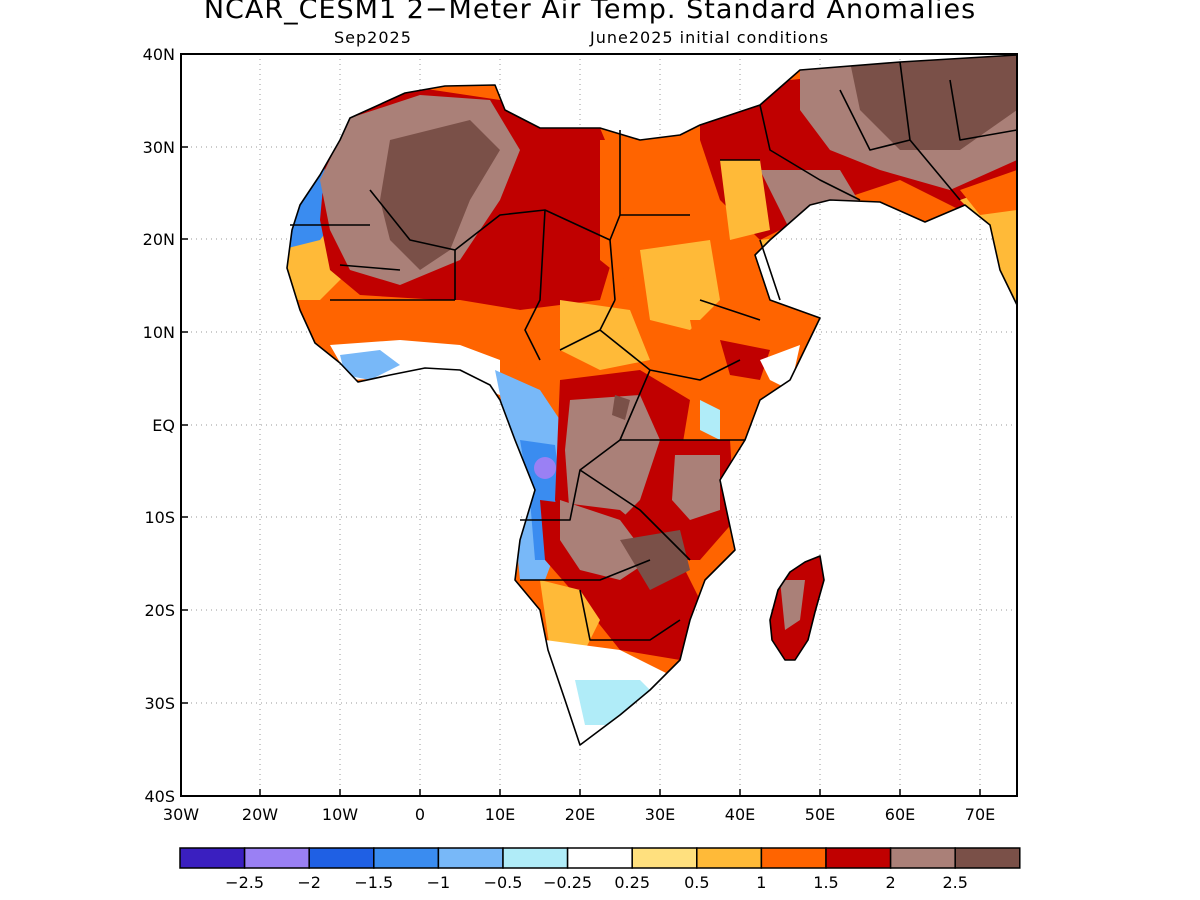  Describe the element at coordinates (340, 814) in the screenshot. I see `lon-label-10w: 10W` at that location.